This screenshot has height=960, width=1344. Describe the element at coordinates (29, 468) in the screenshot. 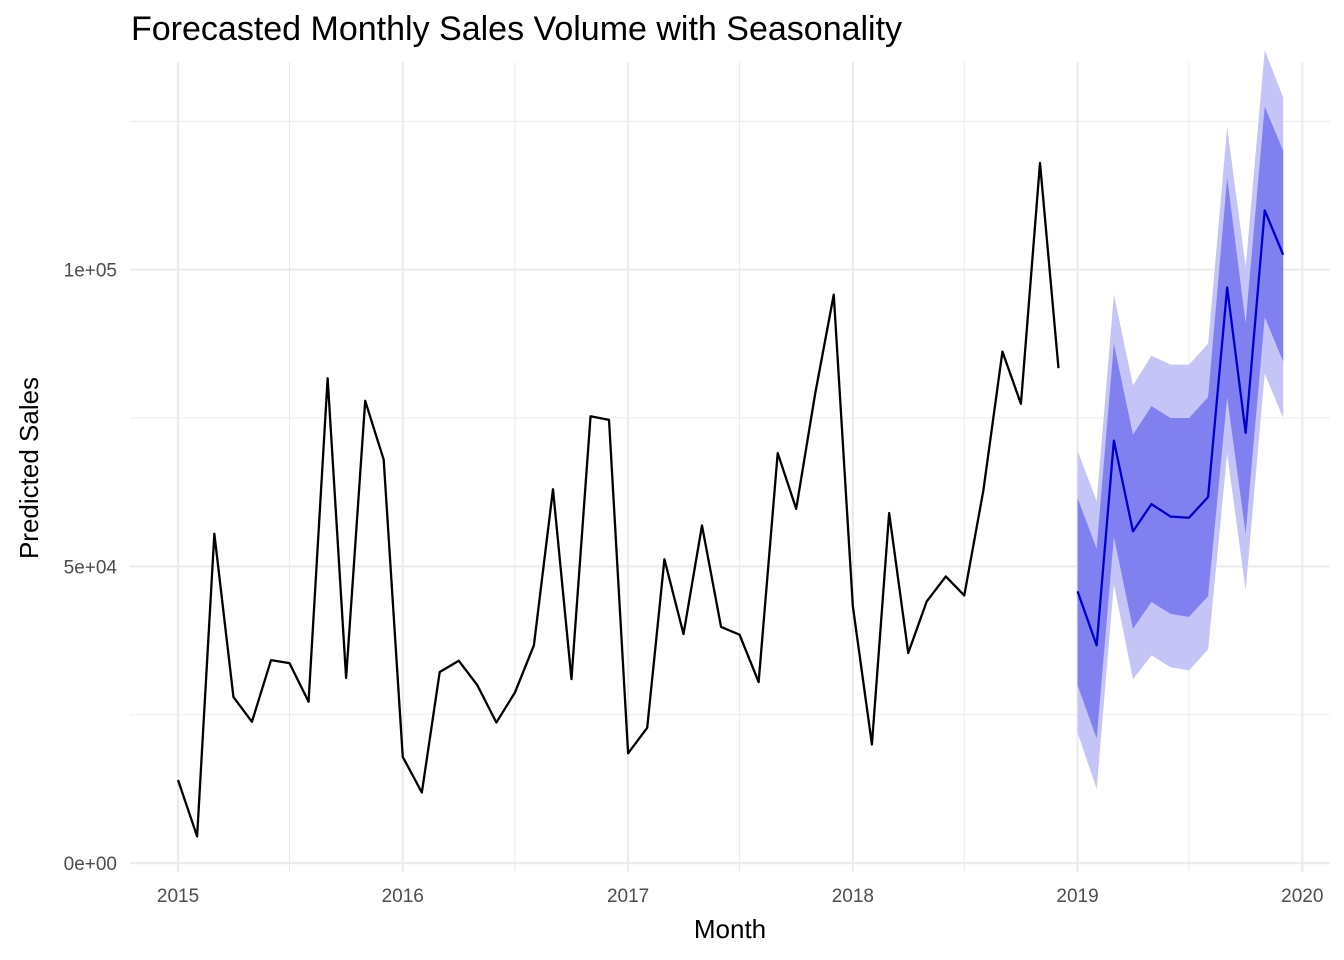

I see `y-axis-title: Predicted Sales` at that location.